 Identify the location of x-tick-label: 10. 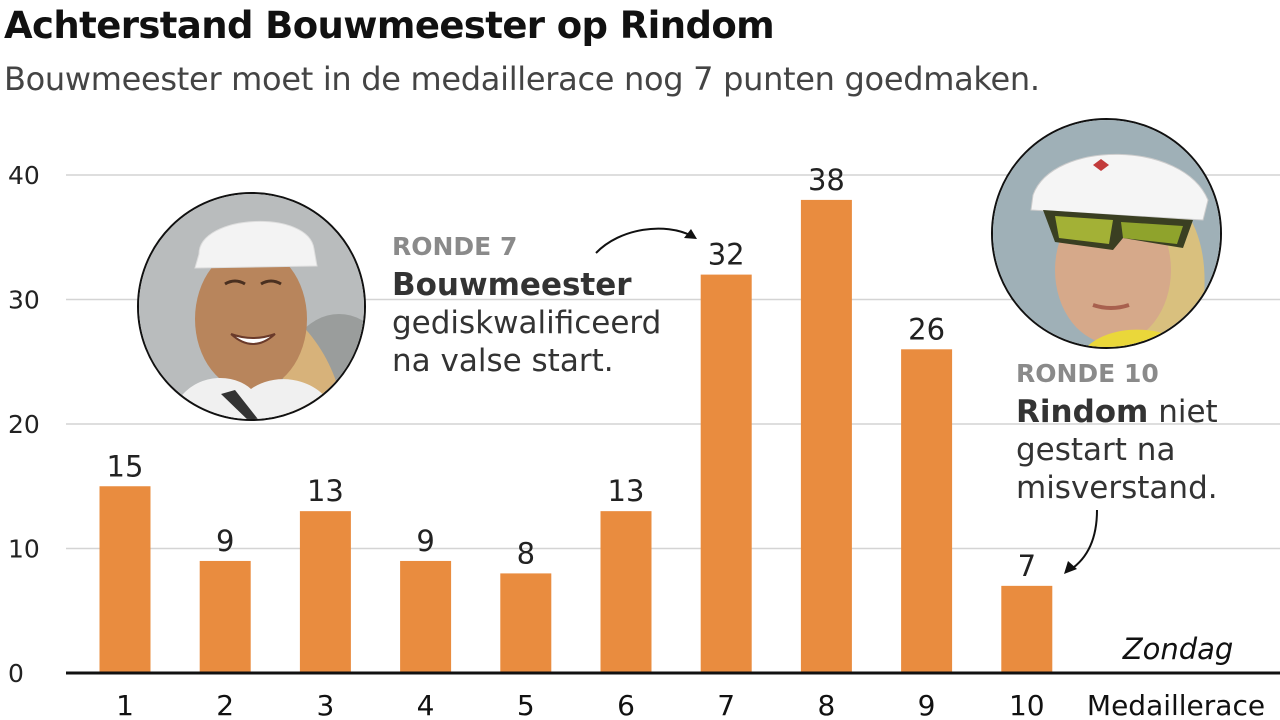
(1027, 704).